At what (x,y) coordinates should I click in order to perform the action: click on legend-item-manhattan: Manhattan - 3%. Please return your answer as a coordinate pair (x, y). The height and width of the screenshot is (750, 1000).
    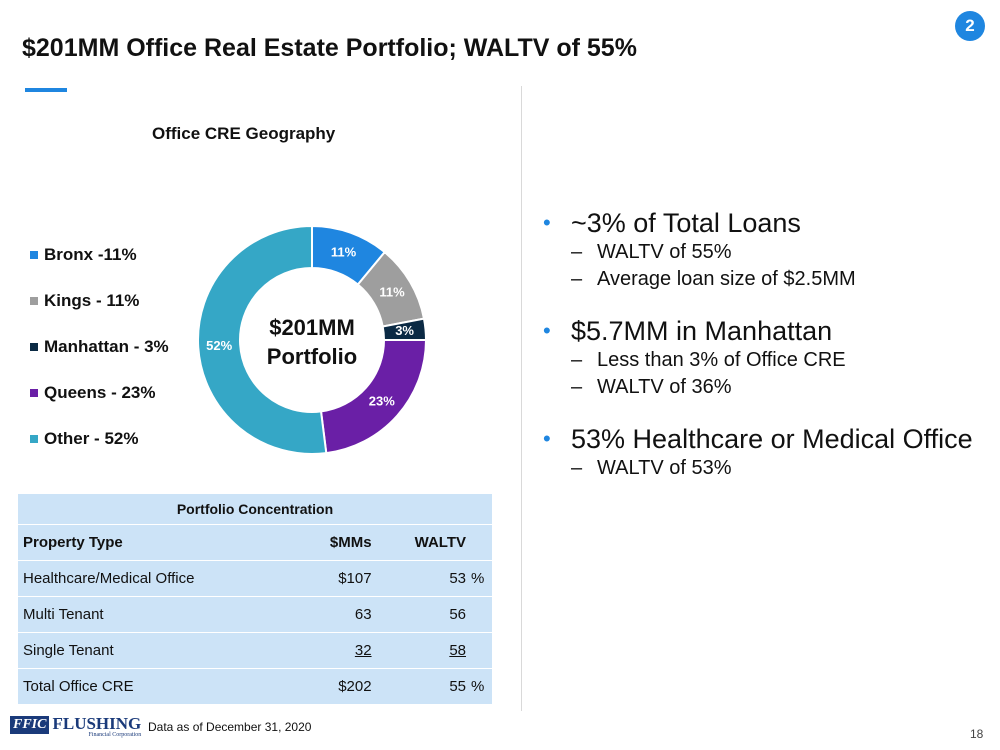
    Looking at the image, I should click on (99, 347).